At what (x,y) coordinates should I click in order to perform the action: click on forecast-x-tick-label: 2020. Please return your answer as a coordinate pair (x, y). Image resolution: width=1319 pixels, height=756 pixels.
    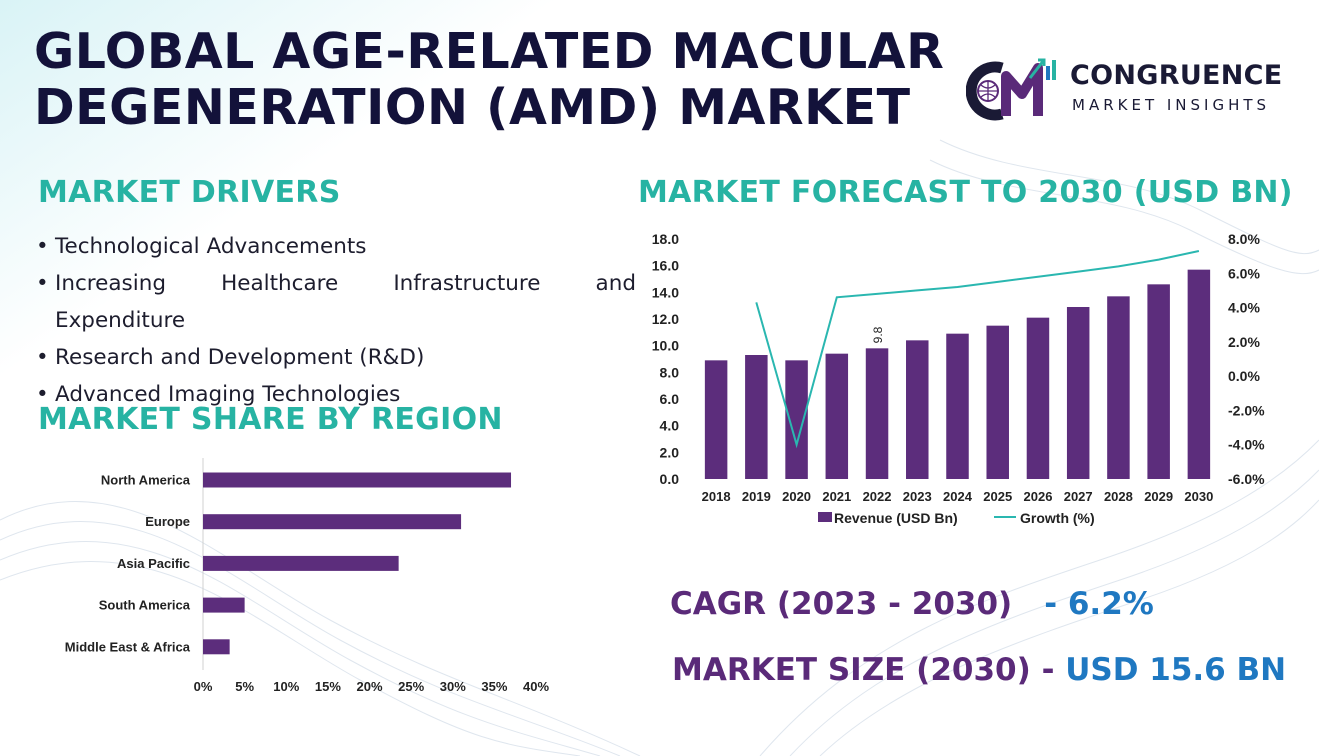
    Looking at the image, I should click on (796, 496).